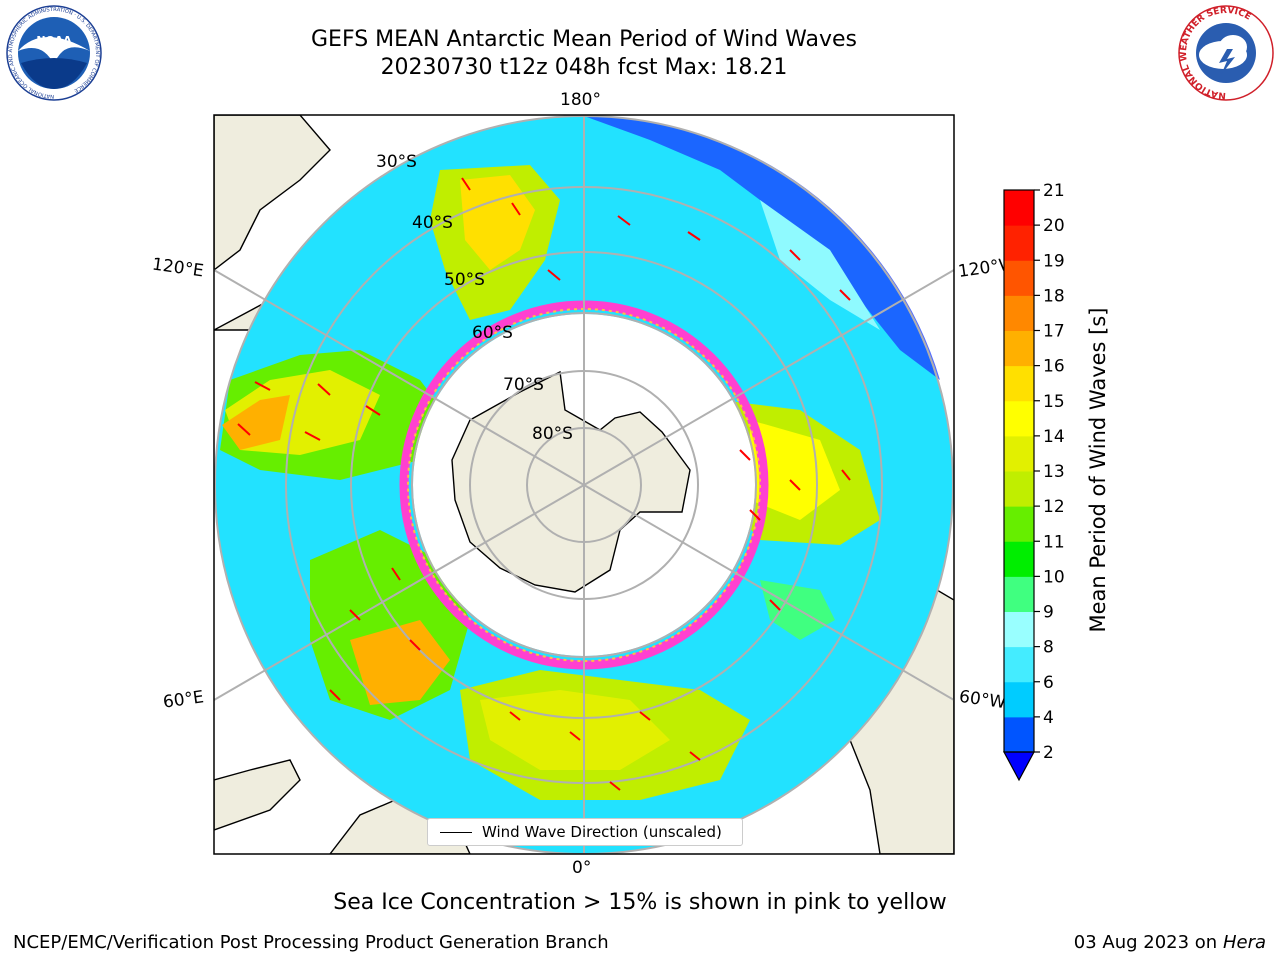 The width and height of the screenshot is (1280, 960). Describe the element at coordinates (1054, 577) in the screenshot. I see `colorbar-tick-label: 10` at that location.